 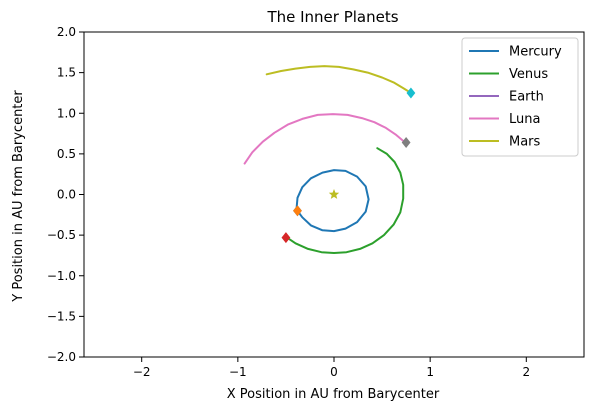 I want to click on series-line-mercury, so click(x=332, y=201).